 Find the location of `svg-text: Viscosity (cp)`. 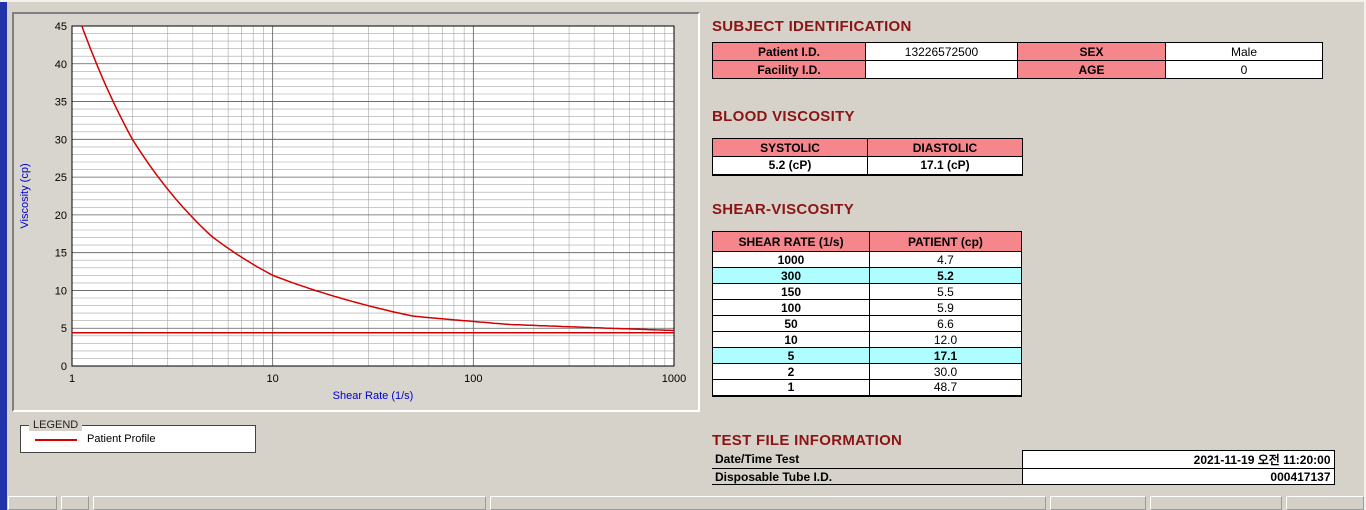

svg-text: Viscosity (cp) is located at coordinates (25, 195).